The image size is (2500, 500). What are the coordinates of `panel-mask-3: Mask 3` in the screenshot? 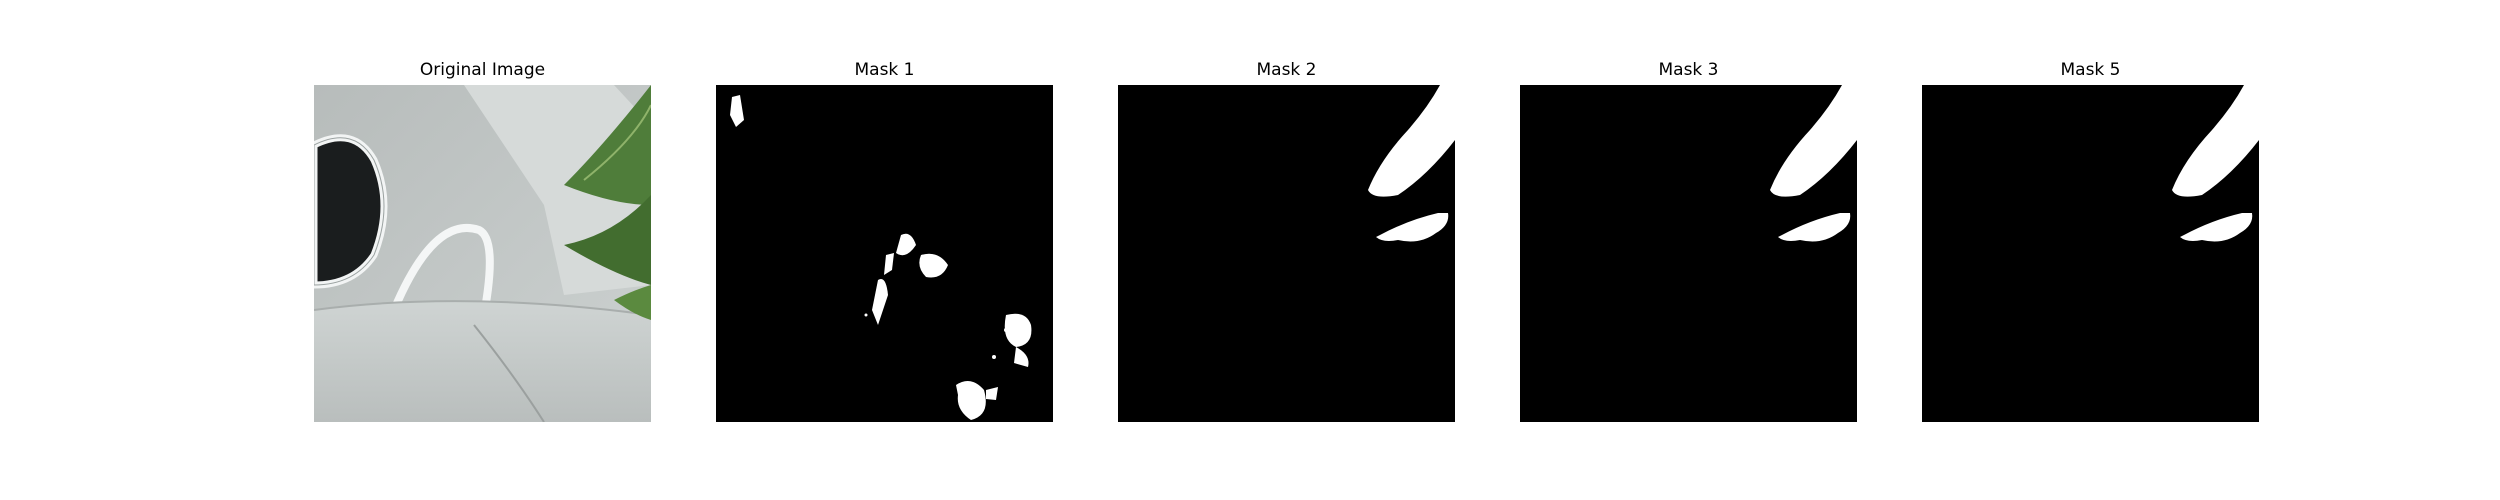 It's located at (1688, 241).